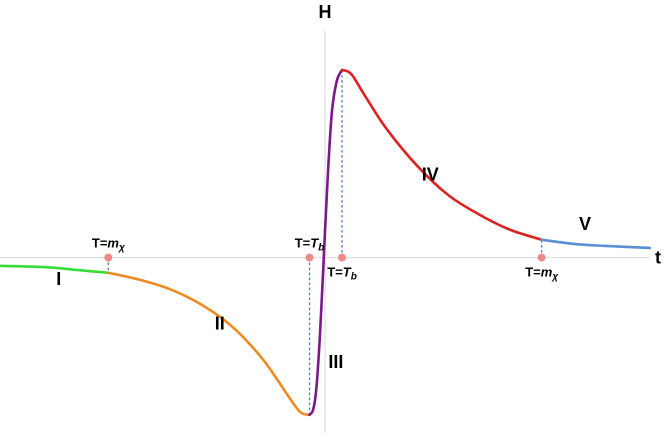 The width and height of the screenshot is (664, 433). Describe the element at coordinates (335, 362) in the screenshot. I see `region-label-iii: III` at that location.